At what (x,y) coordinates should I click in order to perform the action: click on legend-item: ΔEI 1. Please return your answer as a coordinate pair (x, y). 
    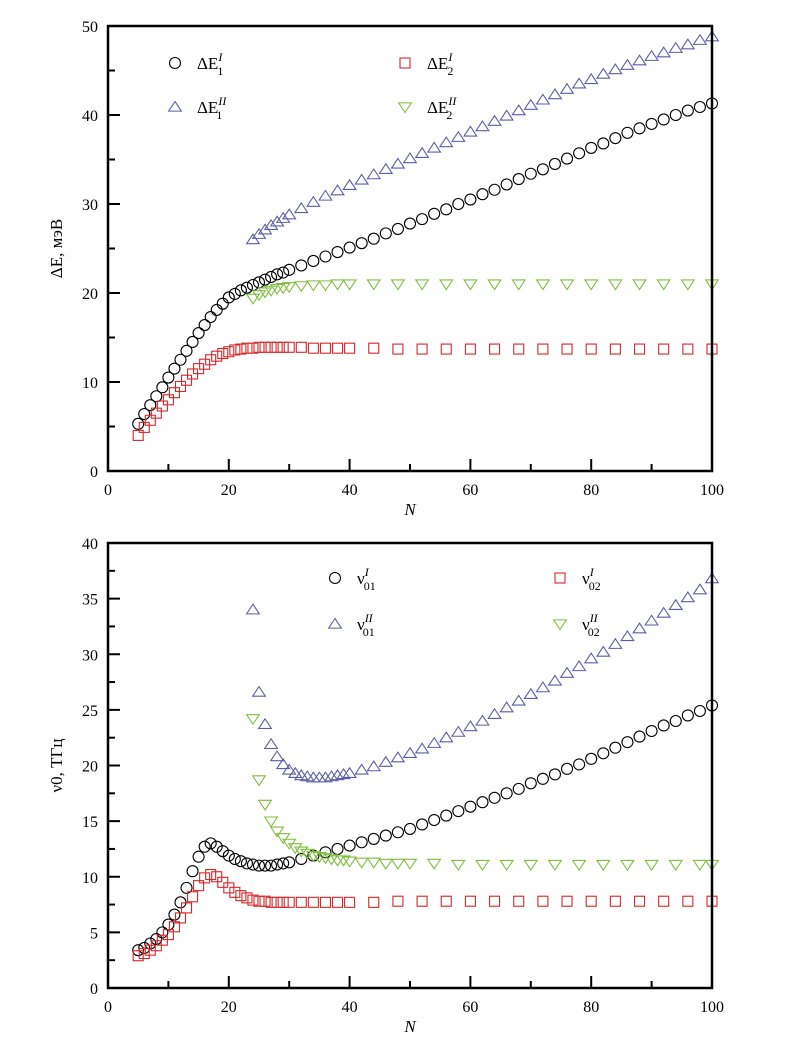
    Looking at the image, I should click on (195, 64).